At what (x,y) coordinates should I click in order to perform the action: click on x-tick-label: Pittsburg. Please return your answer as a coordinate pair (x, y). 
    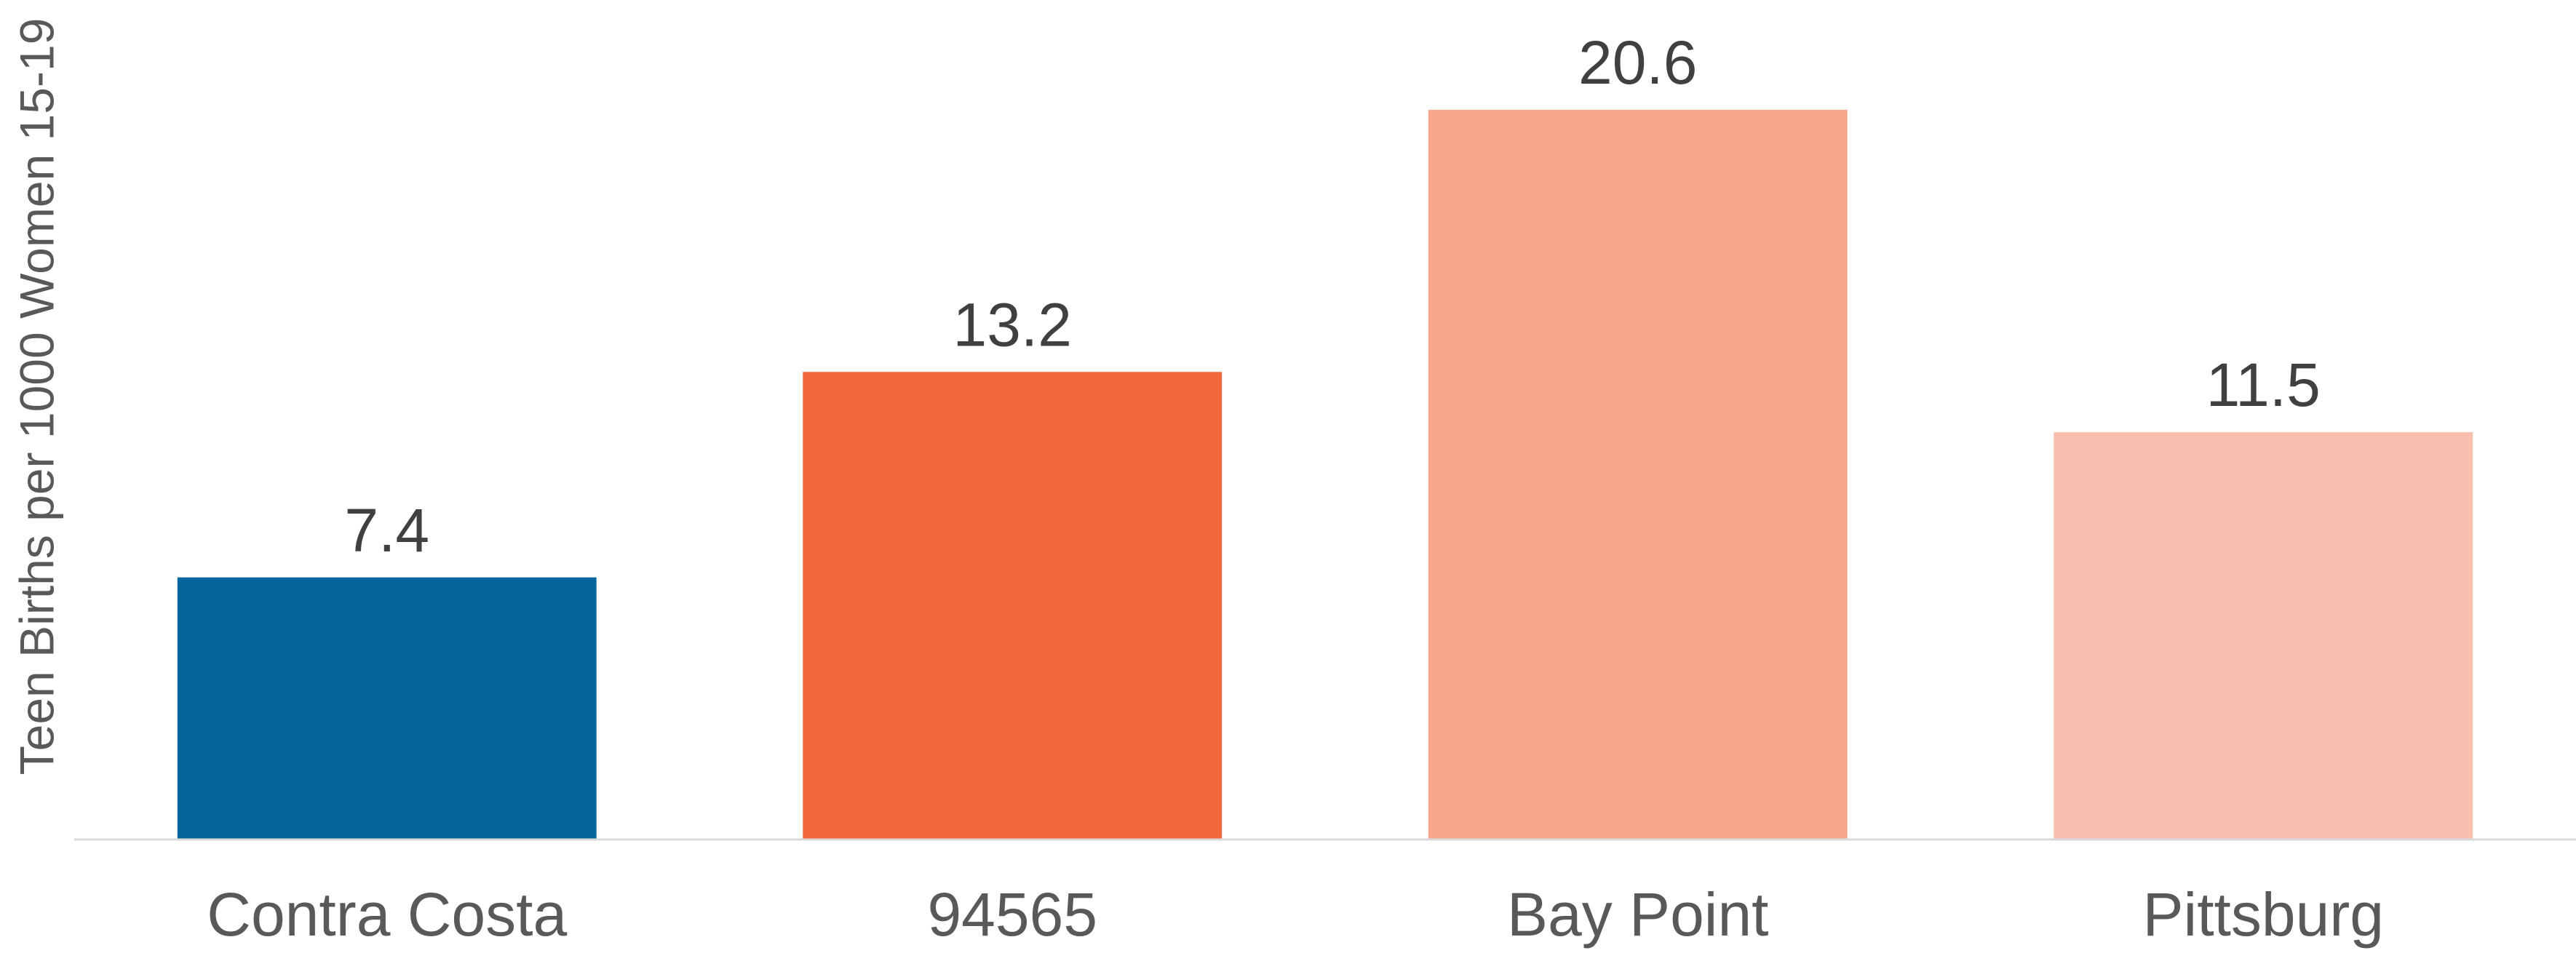
    Looking at the image, I should click on (2264, 914).